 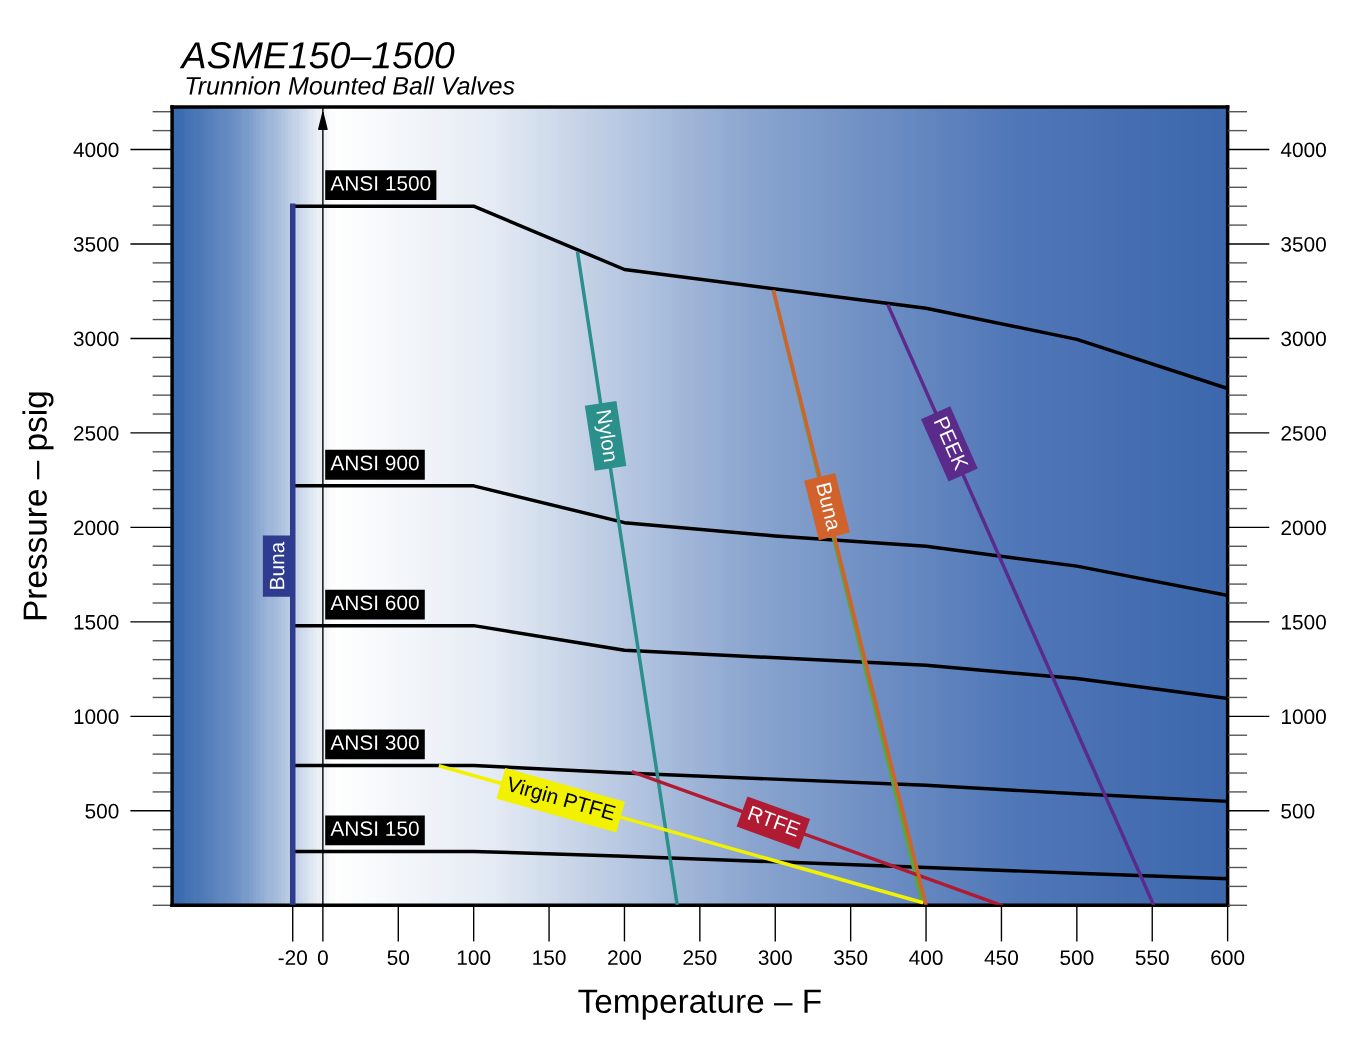 I want to click on y2-tick-label: 500, so click(x=1298, y=811).